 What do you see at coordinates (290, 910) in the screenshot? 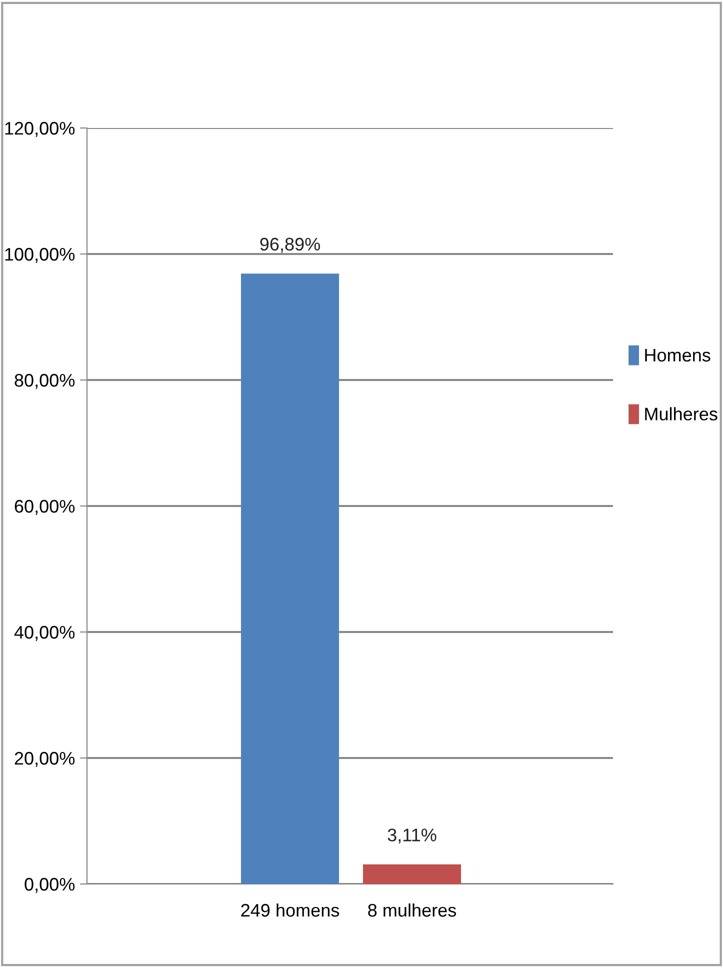
I see `x-tick-label: 249 homens` at bounding box center [290, 910].